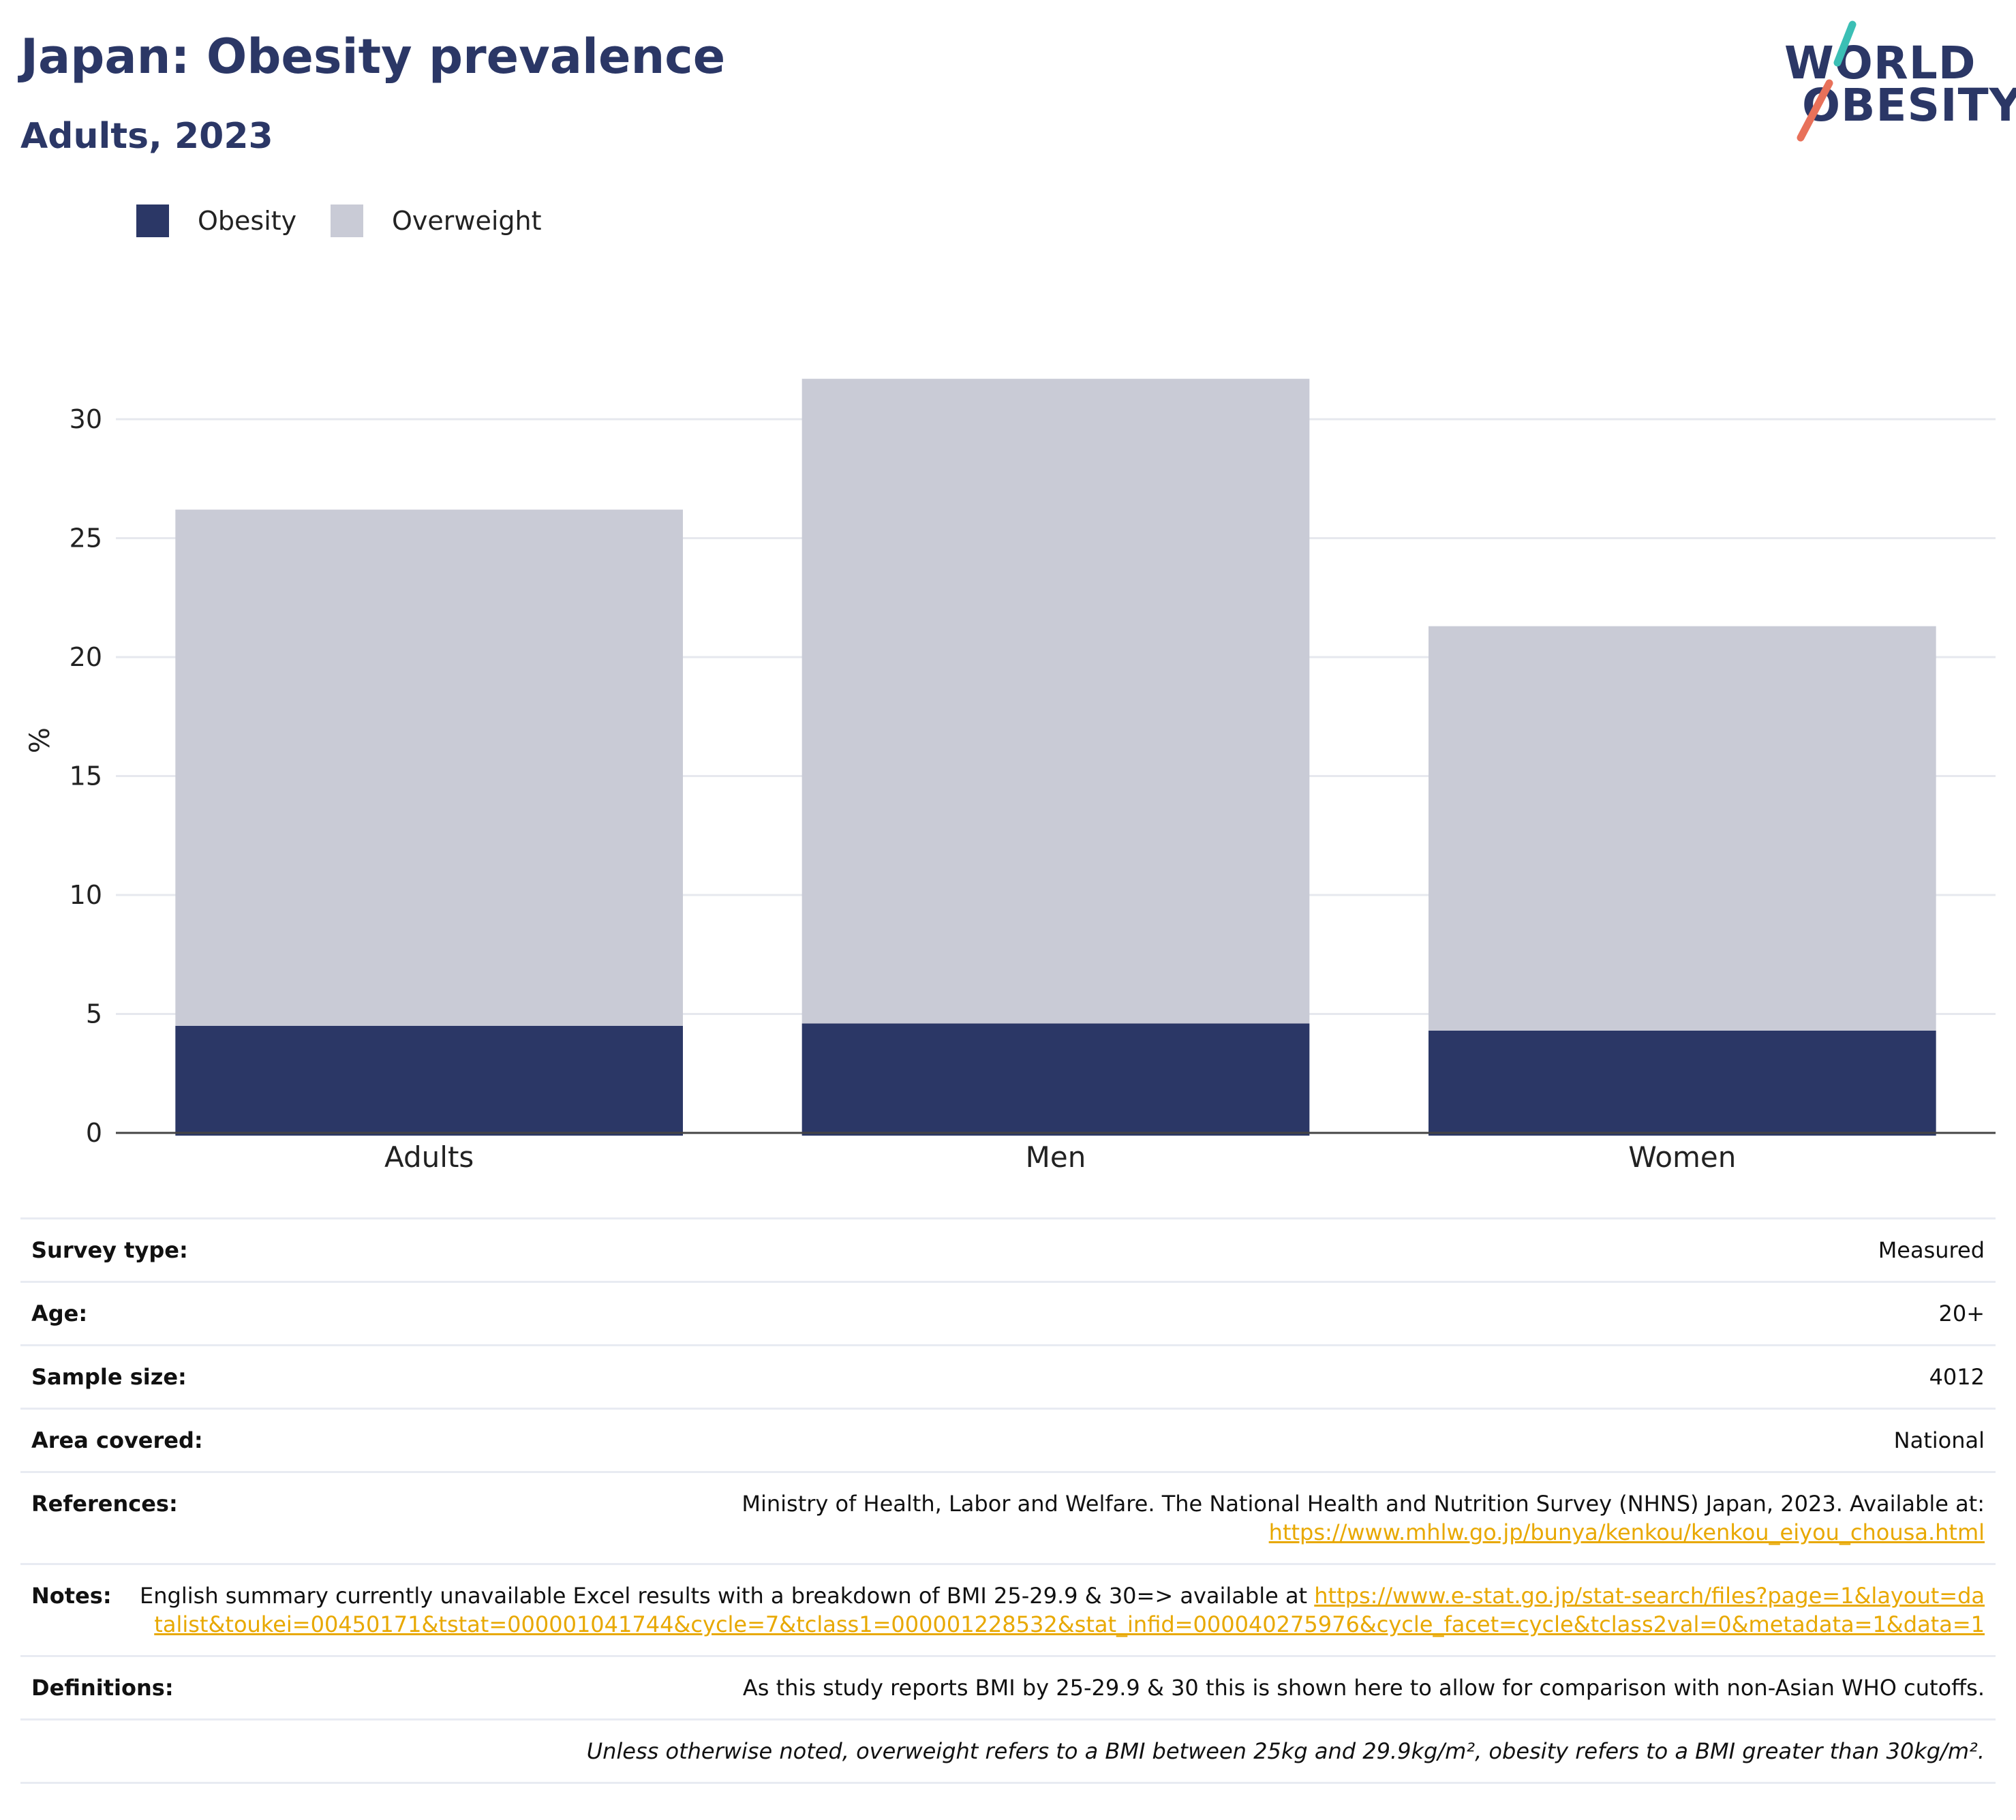  Describe the element at coordinates (1957, 1377) in the screenshot. I see `info-value: 4012` at that location.